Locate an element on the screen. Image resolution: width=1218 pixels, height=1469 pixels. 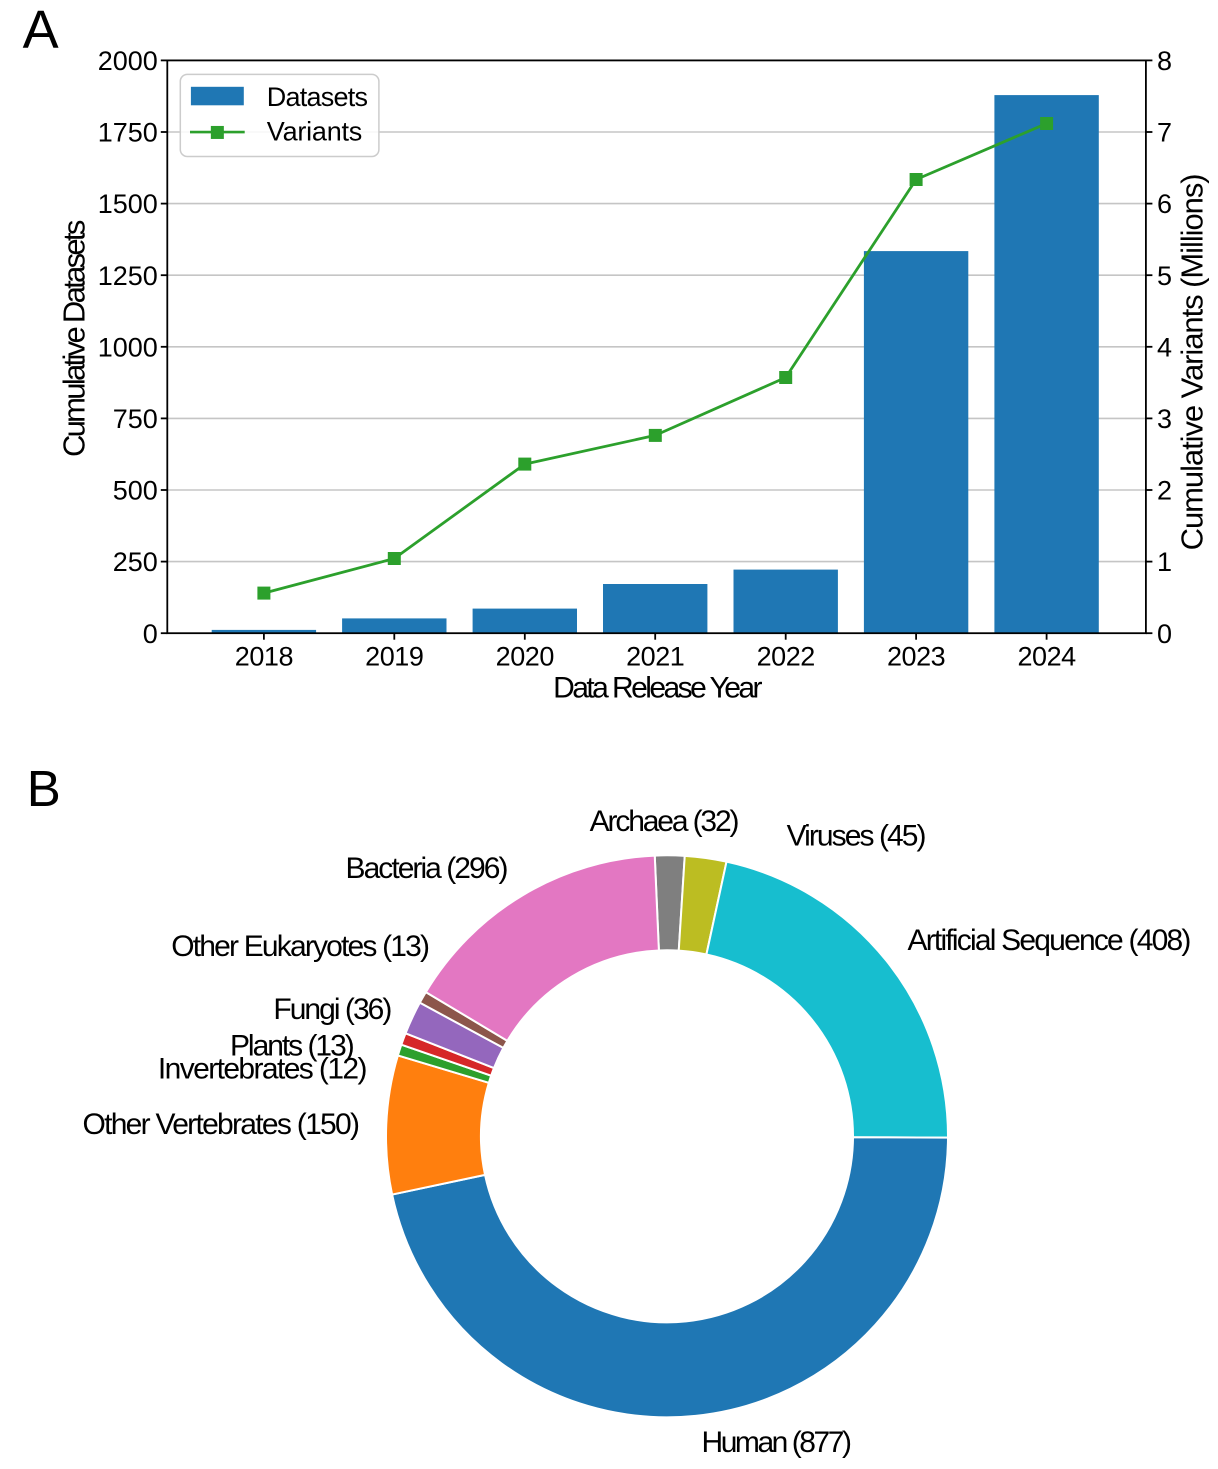
svg-text: 2000 is located at coordinates (128, 61).